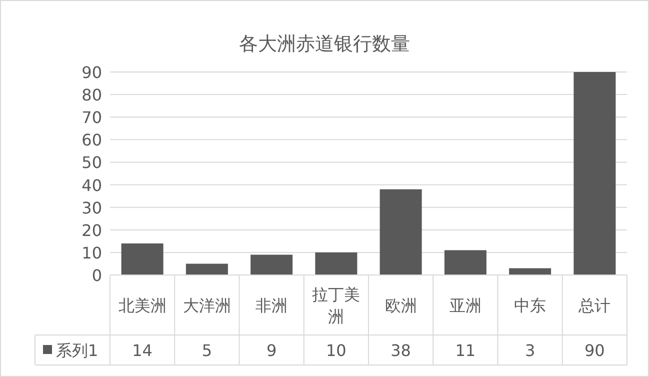 Image resolution: width=649 pixels, height=377 pixels. What do you see at coordinates (400, 305) in the screenshot?
I see `x-tick-label: 欧洲` at bounding box center [400, 305].